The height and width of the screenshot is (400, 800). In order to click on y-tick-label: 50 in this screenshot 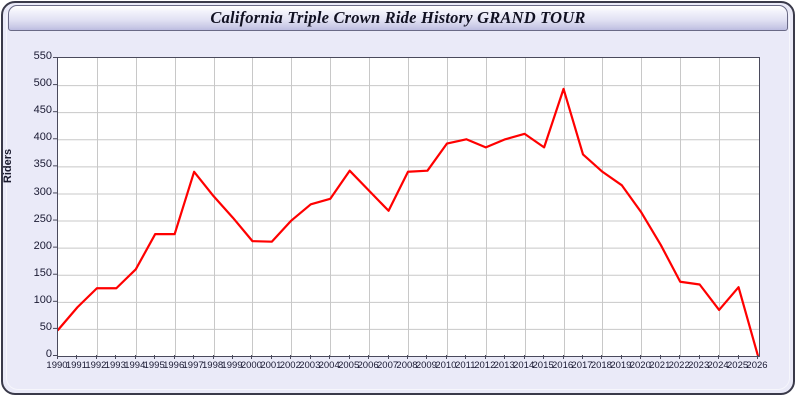, I will do `click(45, 326)`.